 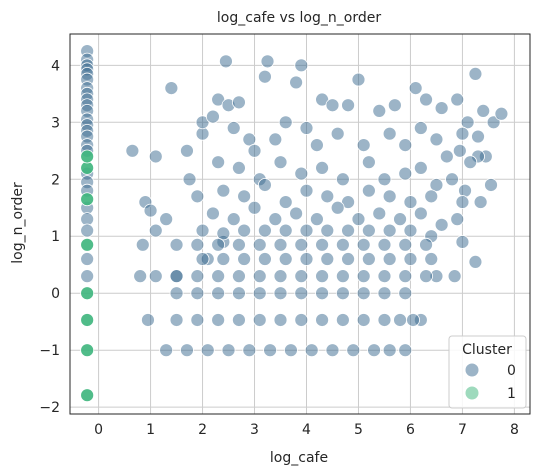 What do you see at coordinates (511, 371) in the screenshot?
I see `legend-label-0: 0` at bounding box center [511, 371].